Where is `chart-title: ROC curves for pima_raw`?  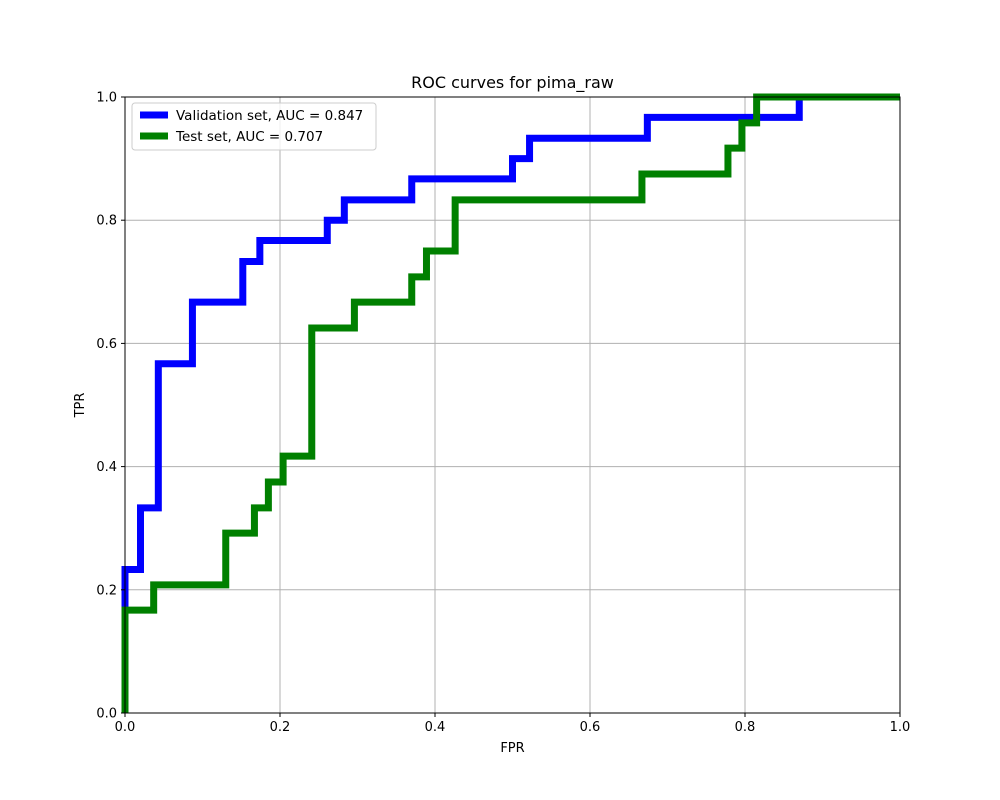 chart-title: ROC curves for pima_raw is located at coordinates (512, 83).